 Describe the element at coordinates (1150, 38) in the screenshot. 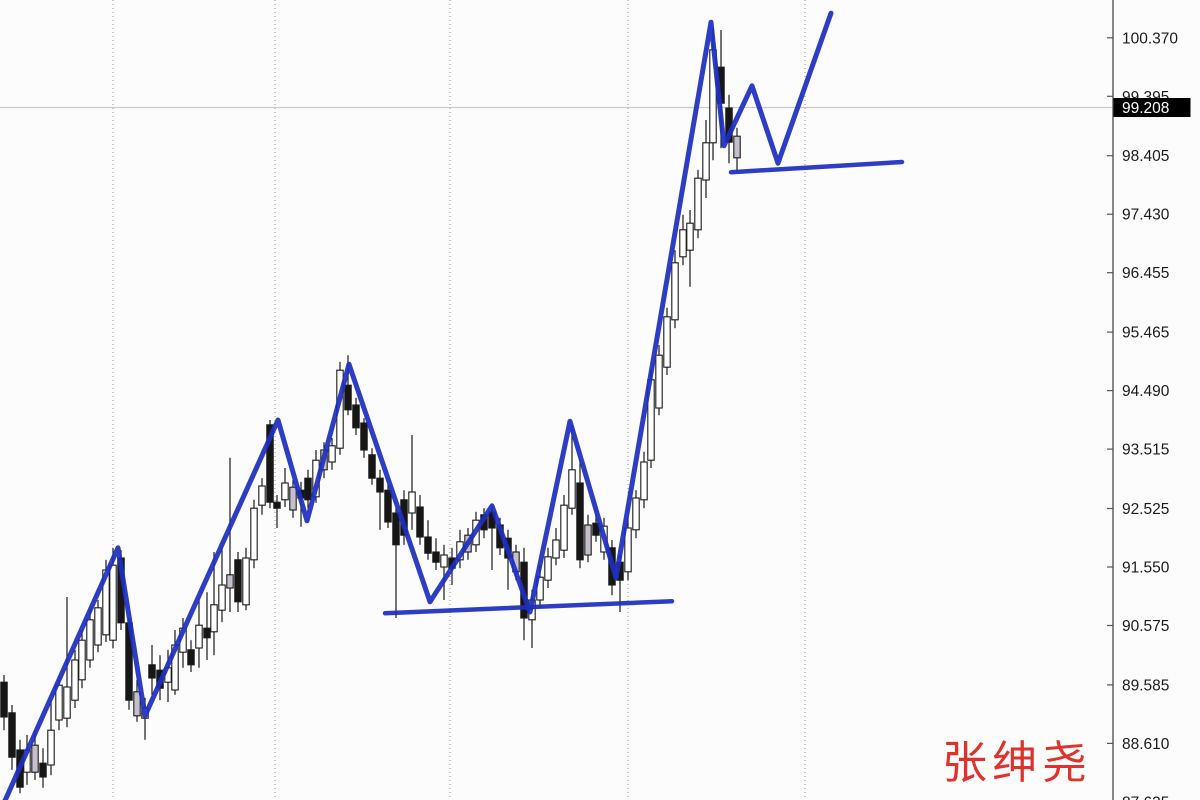

I see `axis-label: 100.370` at that location.